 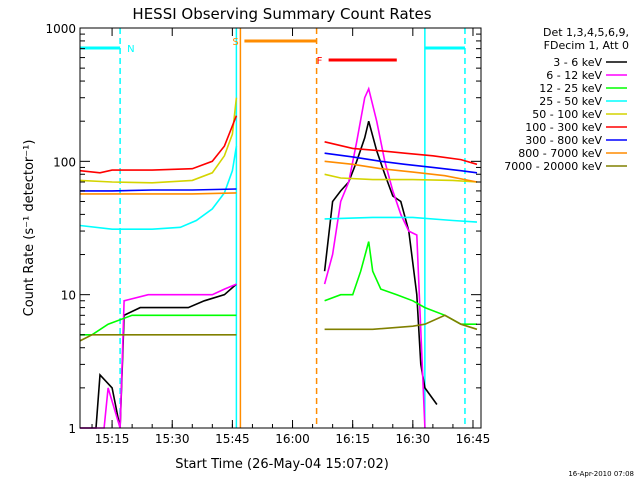 What do you see at coordinates (112, 439) in the screenshot?
I see `x-tick-label-0: 15:15` at bounding box center [112, 439].